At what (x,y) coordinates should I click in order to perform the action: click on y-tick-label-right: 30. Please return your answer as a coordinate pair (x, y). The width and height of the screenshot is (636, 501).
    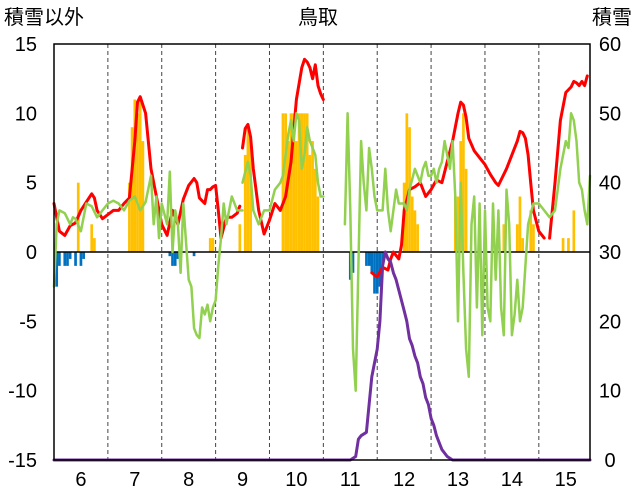
    Looking at the image, I should click on (610, 253).